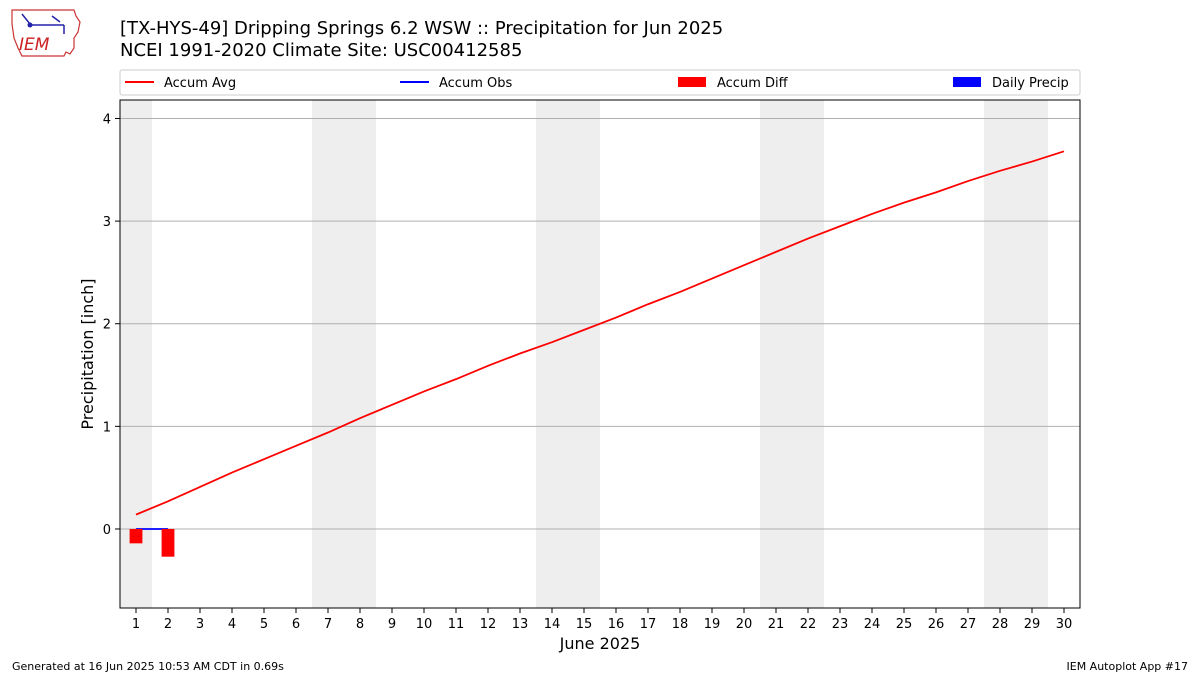 The width and height of the screenshot is (1200, 675). Describe the element at coordinates (111, 325) in the screenshot. I see `y-axis-ticks: 0 1 2 3 4` at that location.